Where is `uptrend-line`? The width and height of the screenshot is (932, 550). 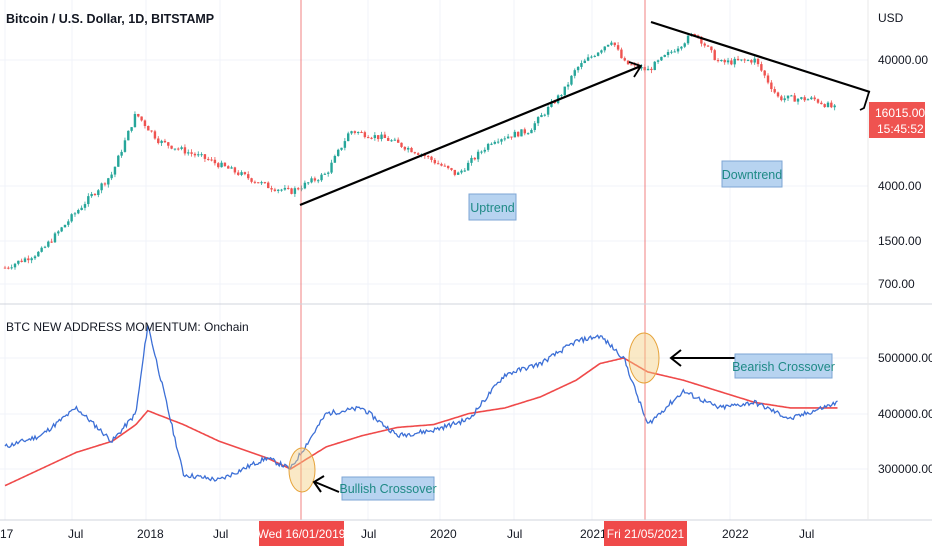 uptrend-line is located at coordinates (470, 135).